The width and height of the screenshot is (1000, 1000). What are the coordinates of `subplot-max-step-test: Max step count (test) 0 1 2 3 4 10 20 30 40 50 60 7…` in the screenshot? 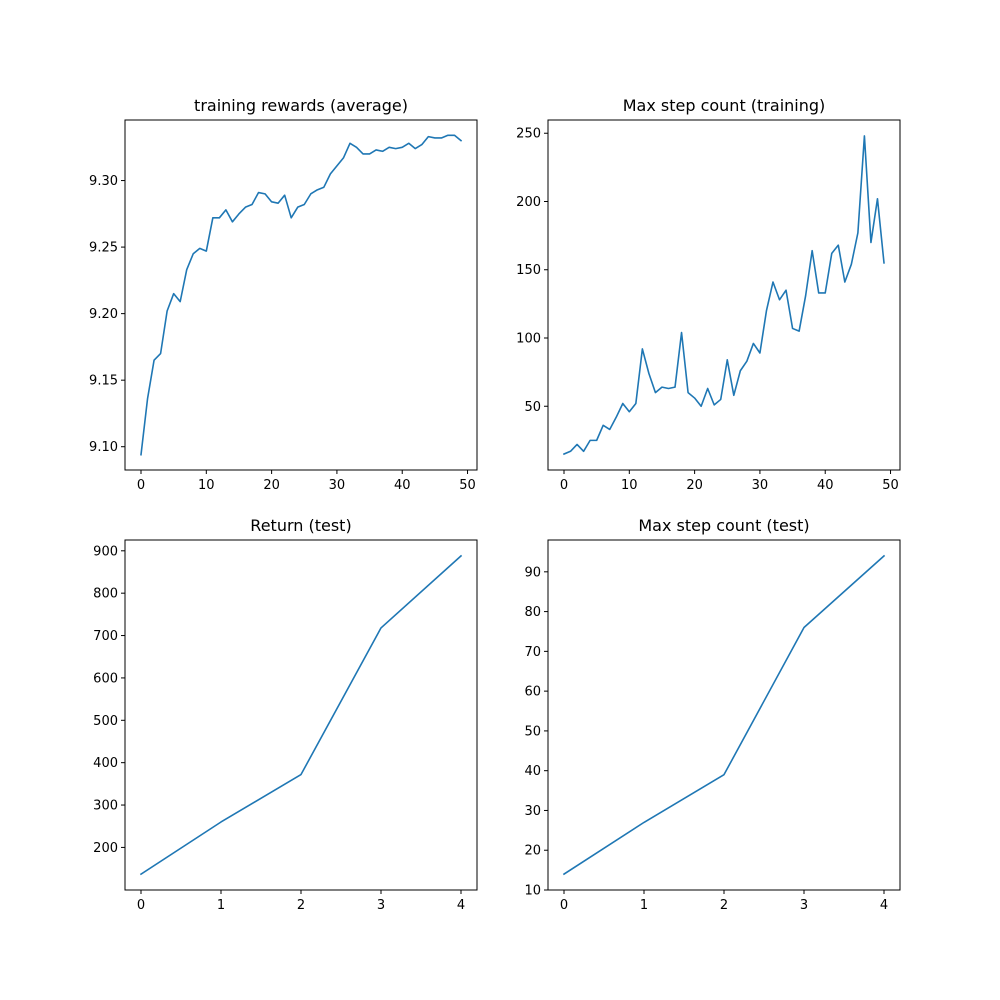 It's located at (712, 714).